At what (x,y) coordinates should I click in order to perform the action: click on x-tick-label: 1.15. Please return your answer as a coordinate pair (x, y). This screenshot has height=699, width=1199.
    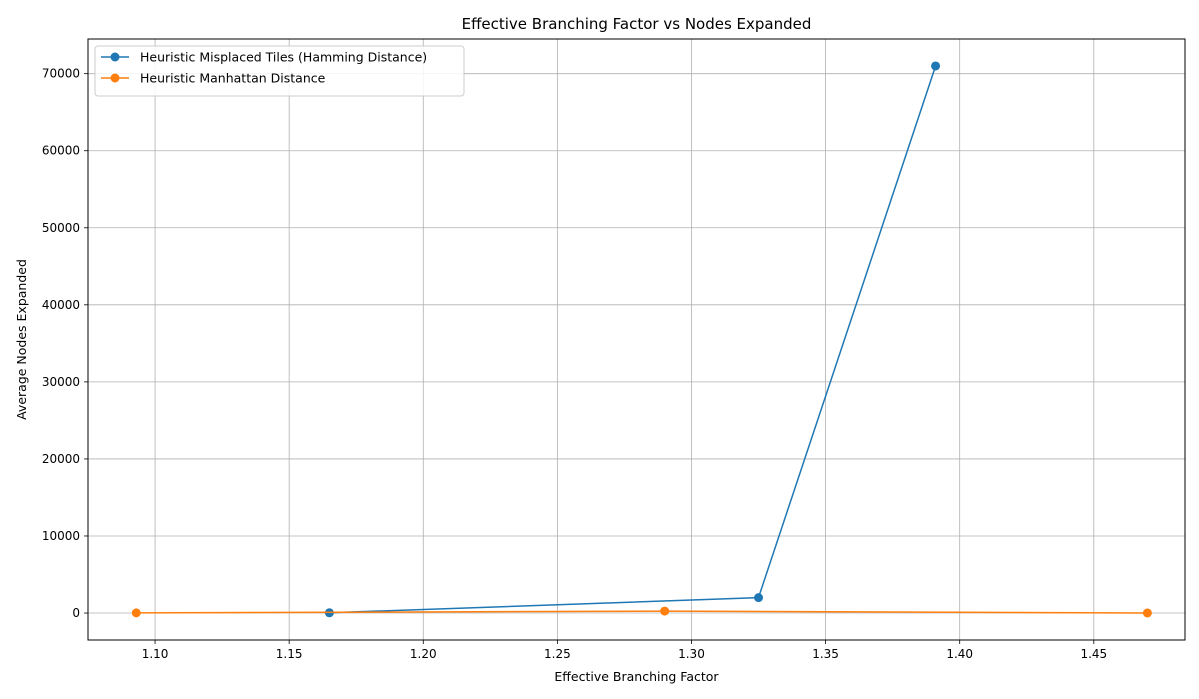
    Looking at the image, I should click on (289, 654).